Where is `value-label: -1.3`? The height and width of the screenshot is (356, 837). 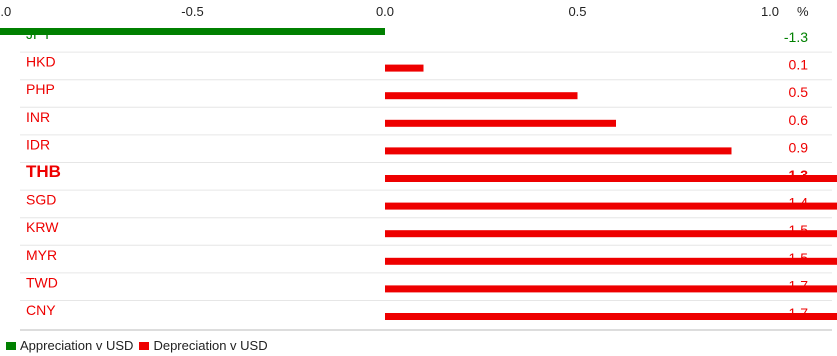
value-label: -1.3 is located at coordinates (796, 37).